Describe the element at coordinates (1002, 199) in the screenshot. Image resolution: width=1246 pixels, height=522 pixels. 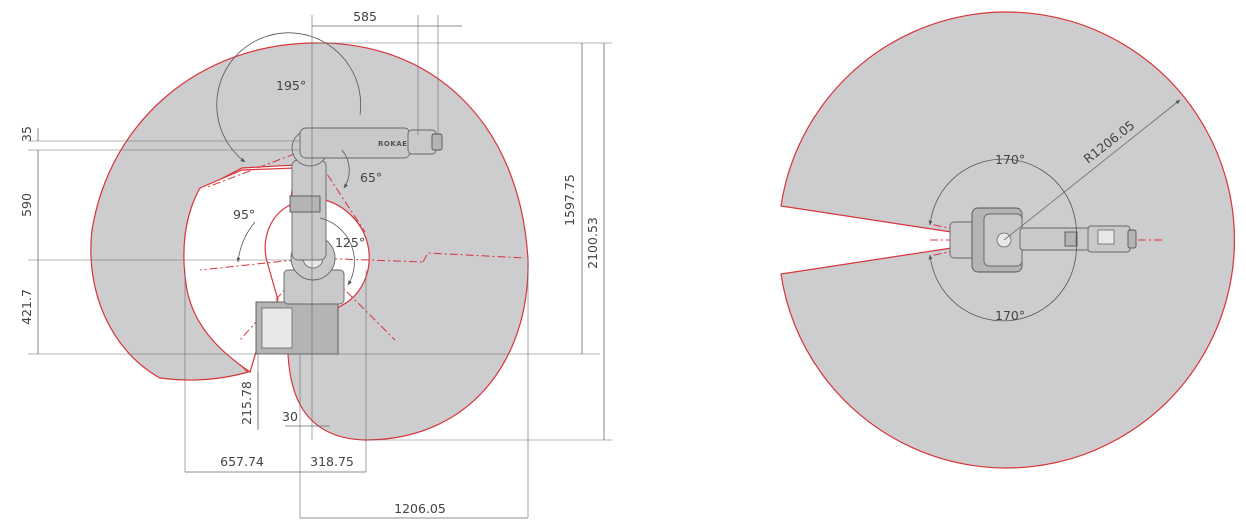
I see `top-arc-upper` at that location.